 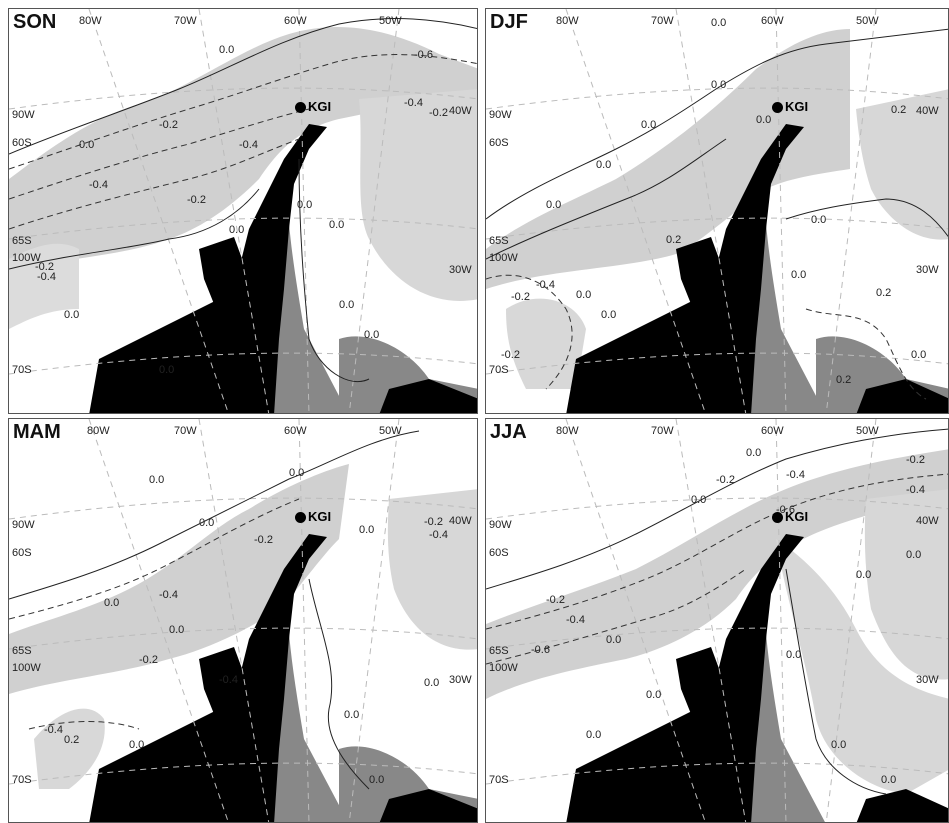 I want to click on stippled-region, so click(x=243, y=147).